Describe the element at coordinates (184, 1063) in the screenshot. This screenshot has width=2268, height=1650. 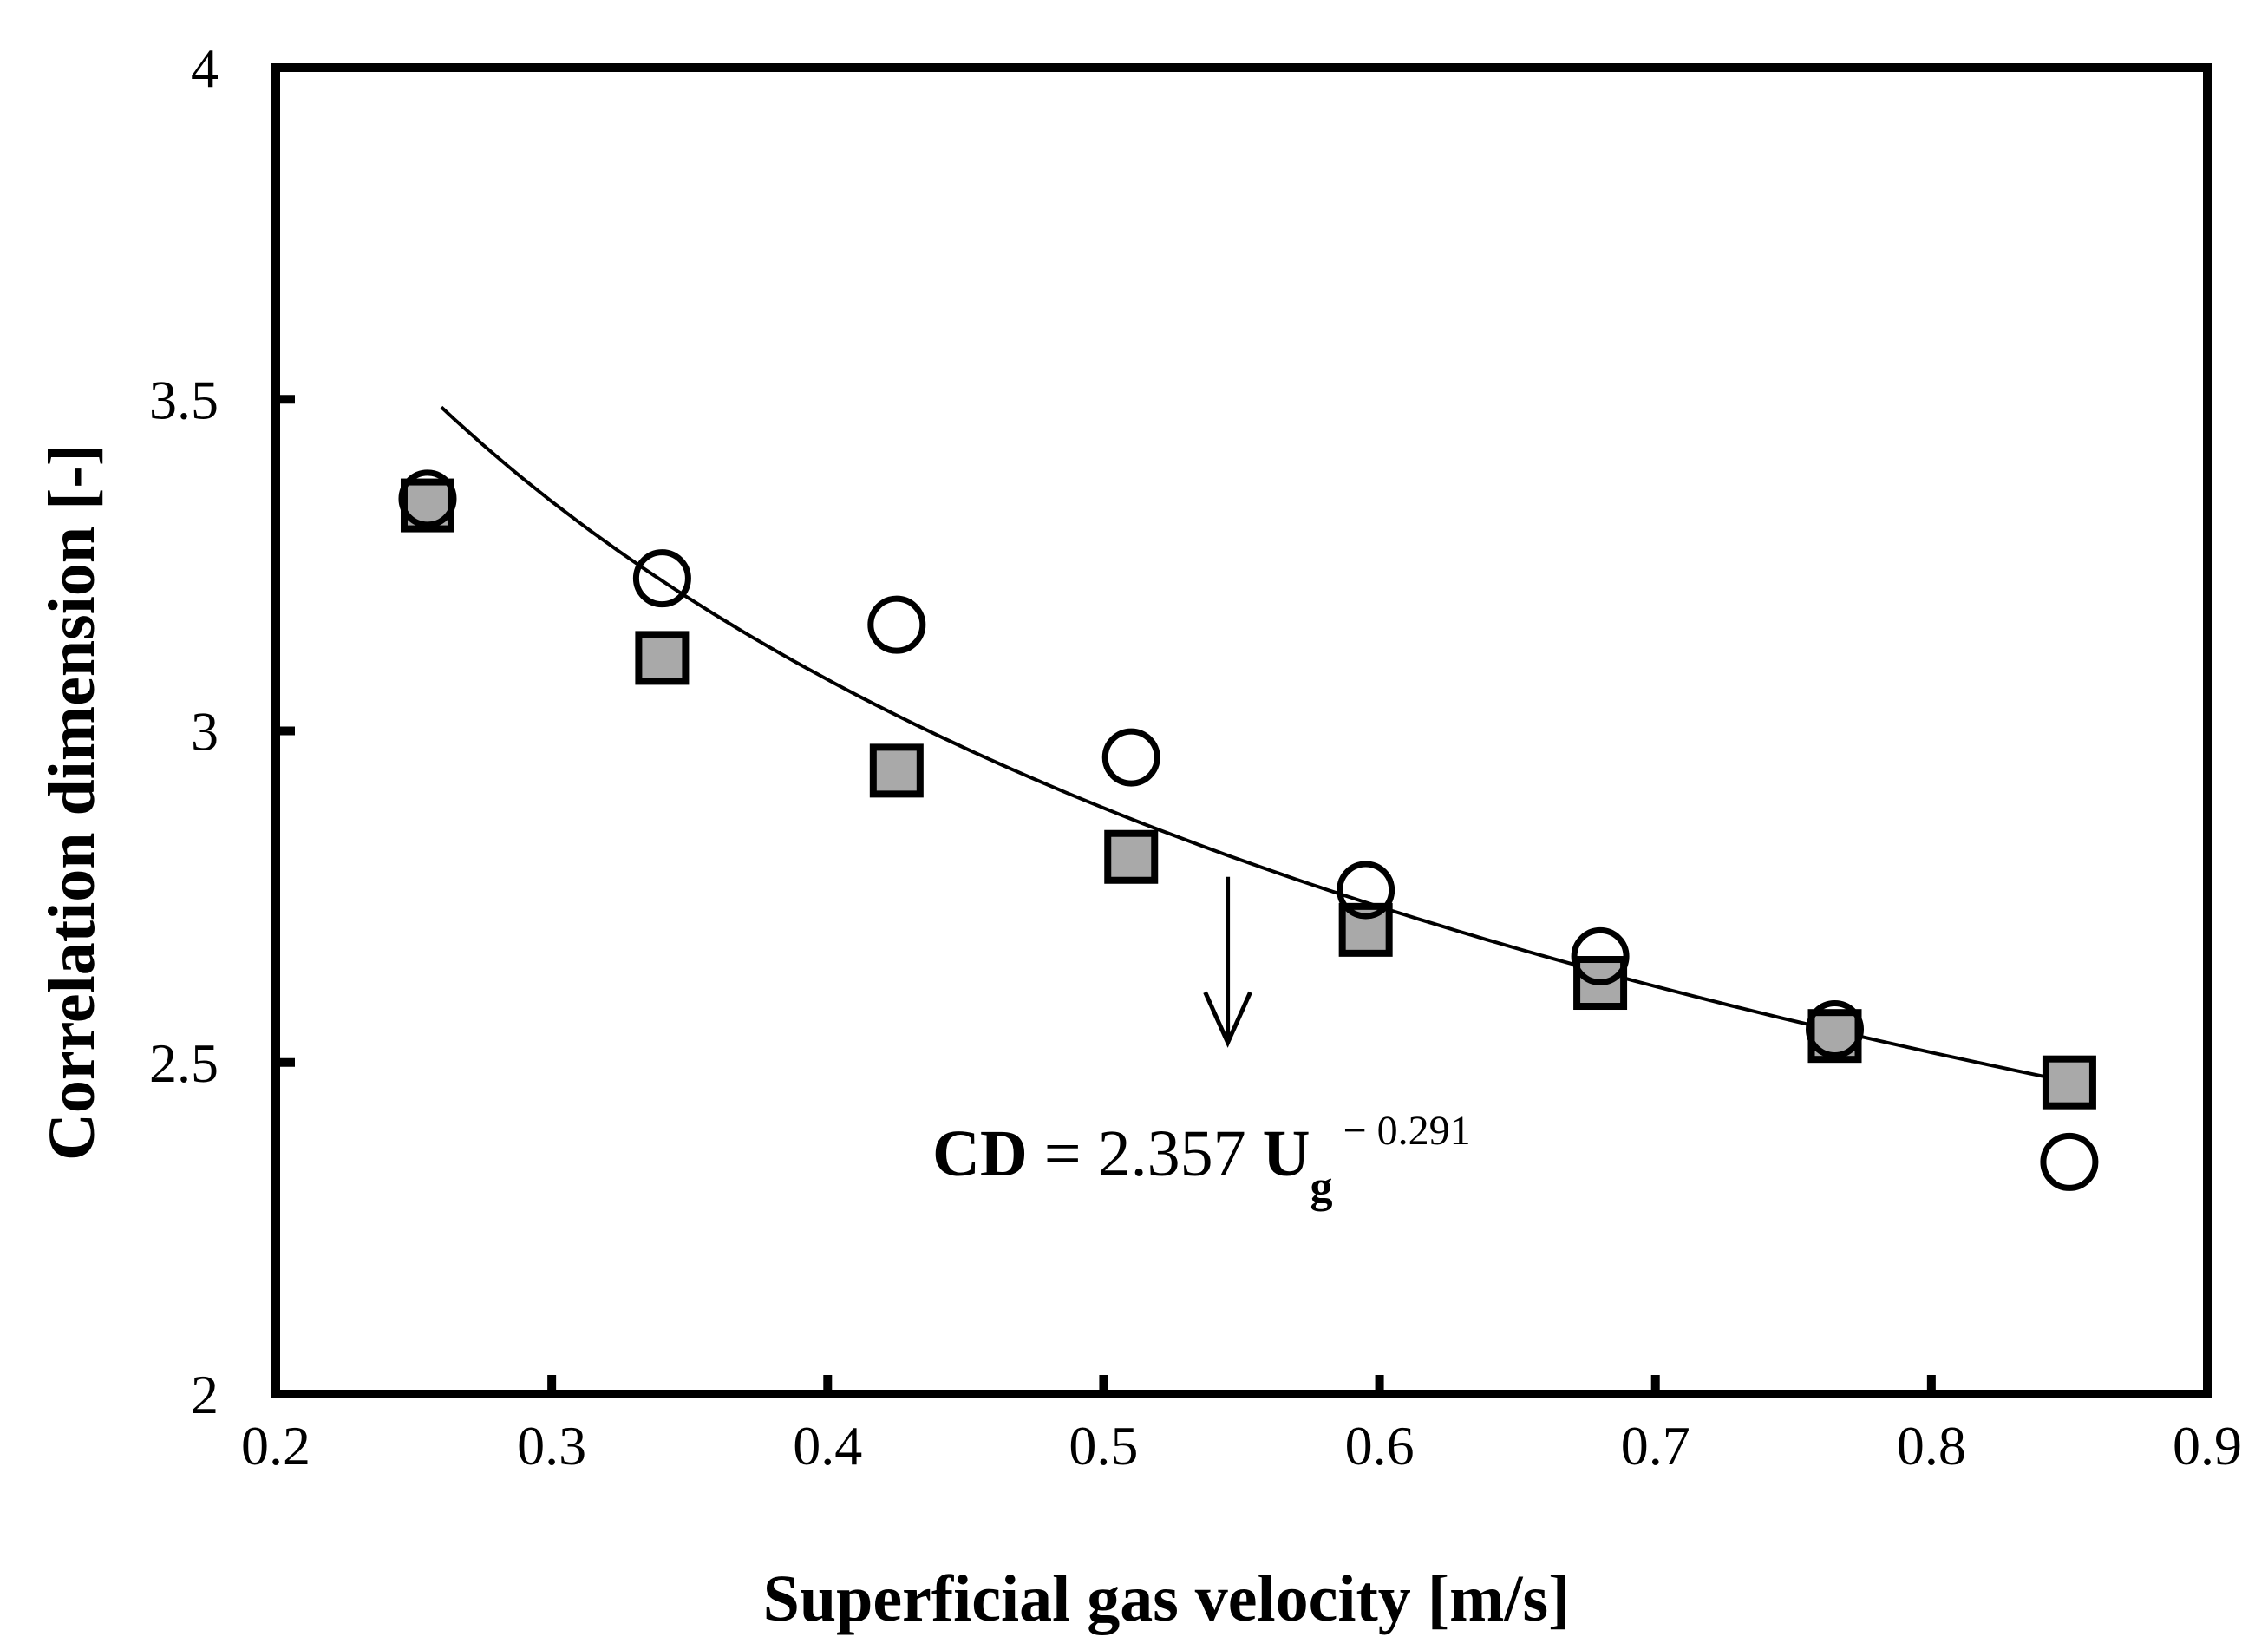
I see `y-tick-label: 2.5` at that location.